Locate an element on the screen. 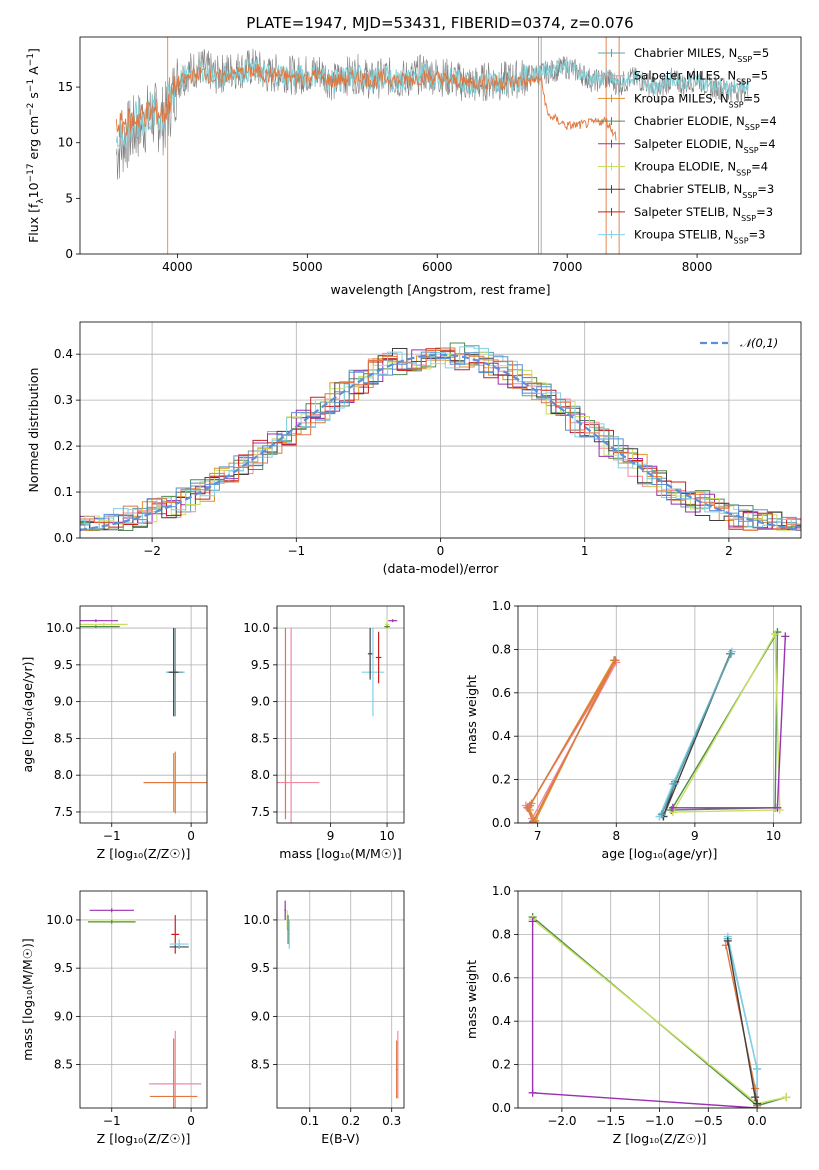 This screenshot has height=1170, width=819. x-axis-label: wavelength [Angstrom, rest frame] is located at coordinates (440, 289).